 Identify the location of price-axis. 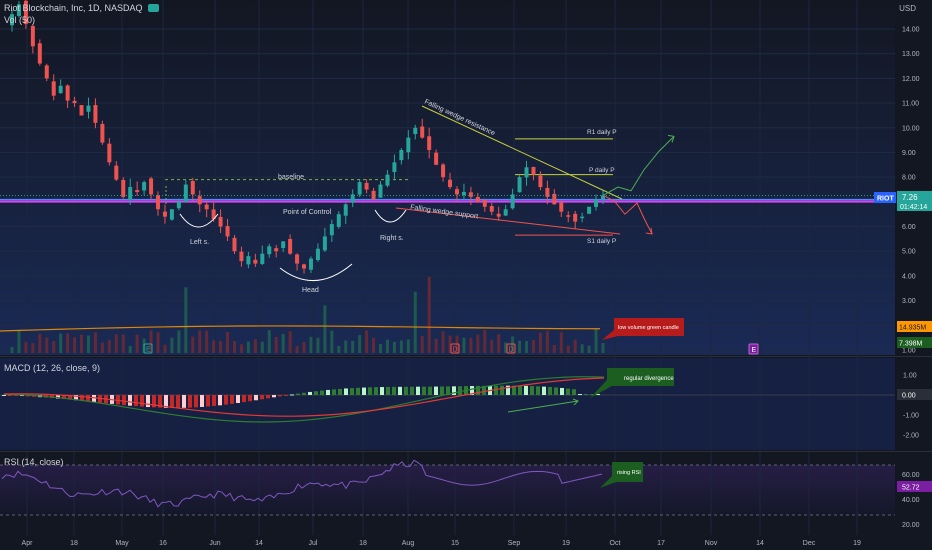
(913, 267).